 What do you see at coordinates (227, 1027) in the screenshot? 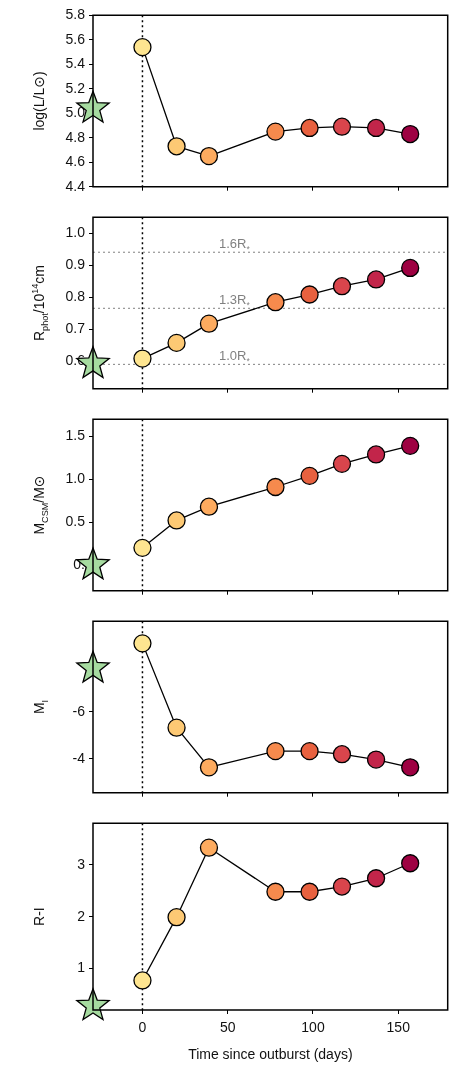
I see `x-tick-label: 50` at bounding box center [227, 1027].